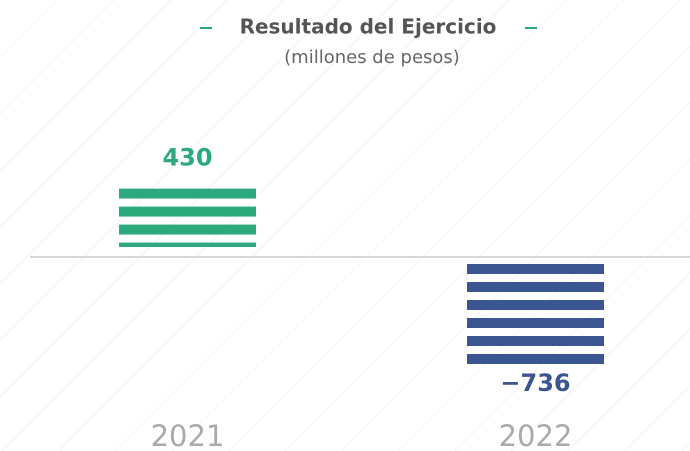  I want to click on x-tick-label: 2022, so click(536, 435).